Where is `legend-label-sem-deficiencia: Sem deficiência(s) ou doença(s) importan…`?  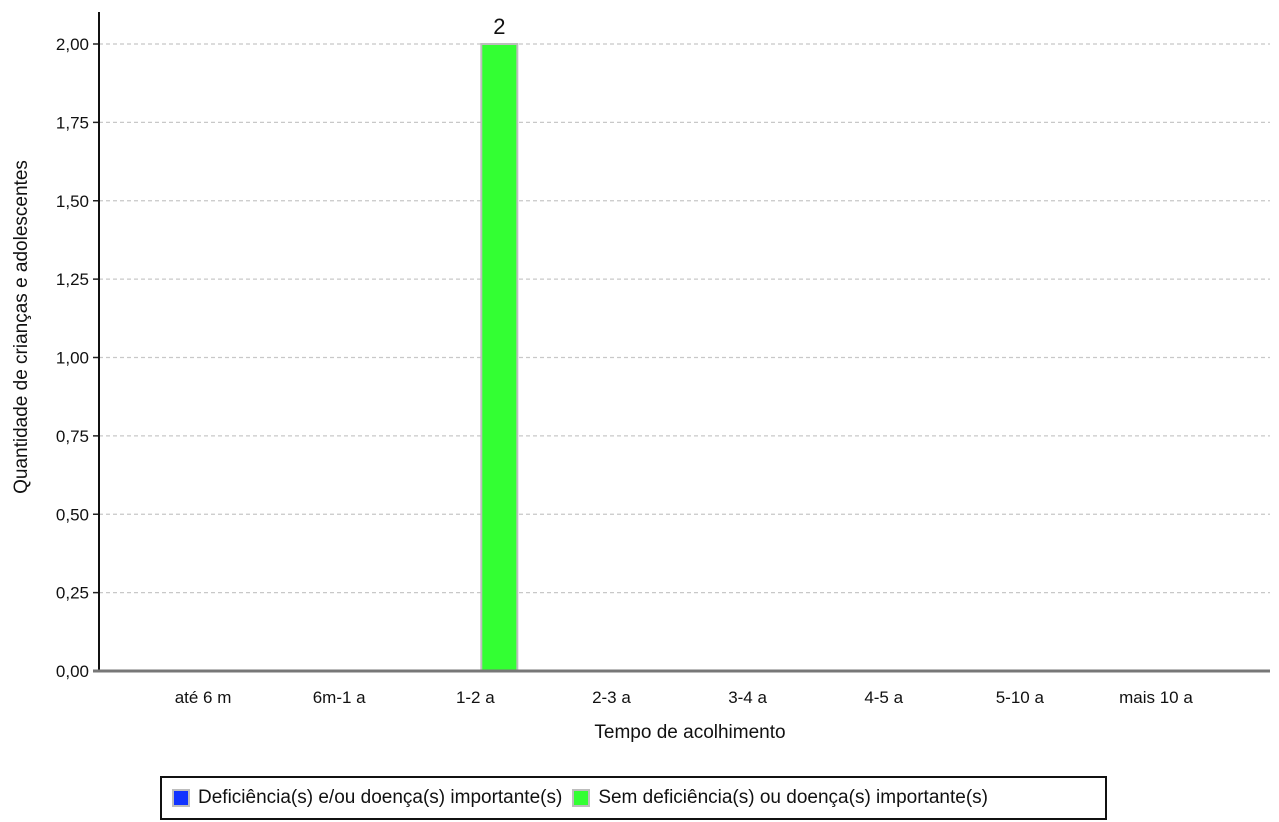
legend-label-sem-deficiencia: Sem deficiência(s) ou doença(s) importan… is located at coordinates (793, 797).